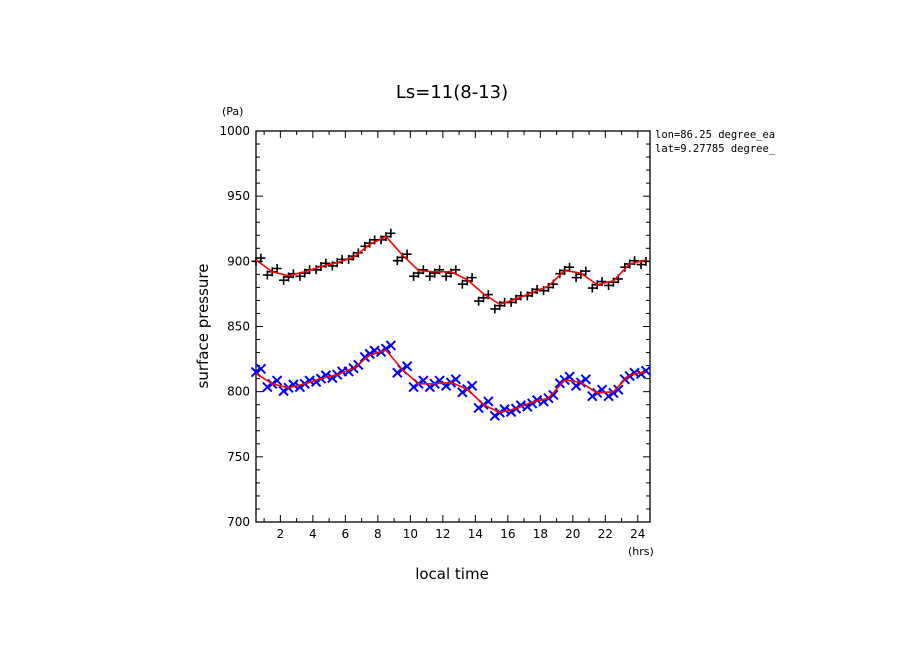  I want to click on annotation-lat: lat=9.27785 degree_, so click(715, 149).